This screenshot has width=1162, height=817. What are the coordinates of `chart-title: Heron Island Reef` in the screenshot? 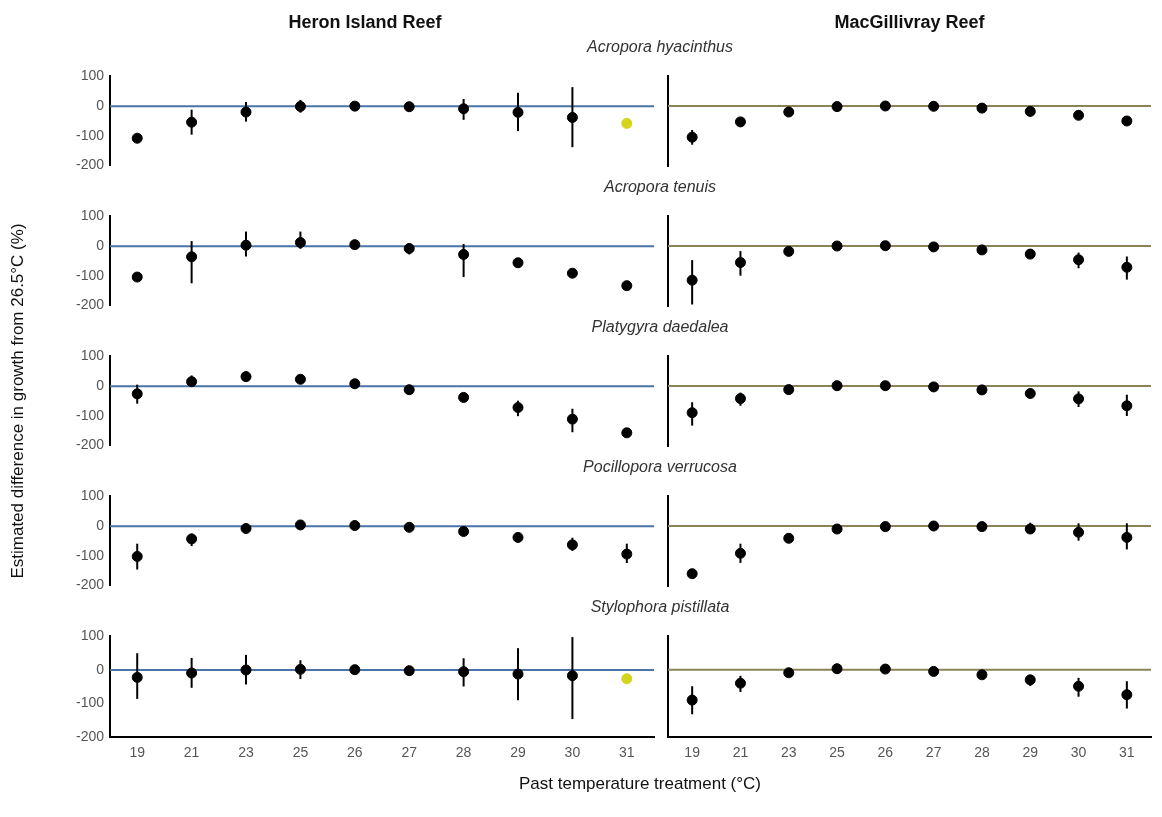 It's located at (365, 22).